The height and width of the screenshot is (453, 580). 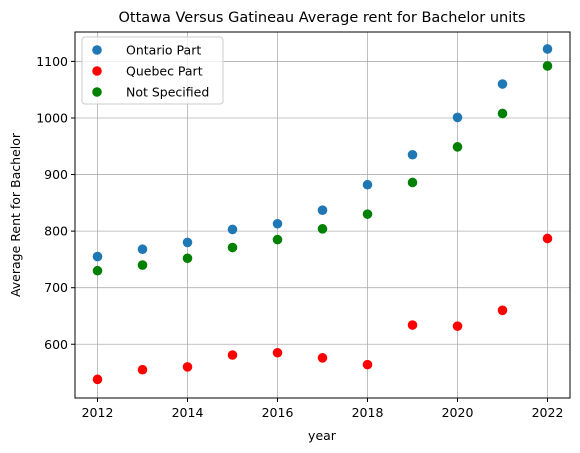 I want to click on legend: Ontario Part Quebec Part Not Specified, so click(x=152, y=70).